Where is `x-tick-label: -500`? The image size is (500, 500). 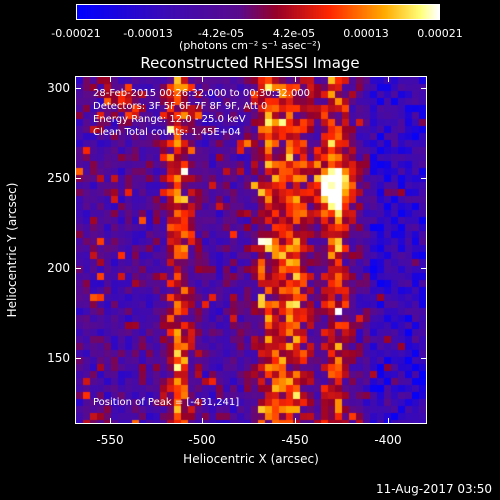 x-tick-label: -500 is located at coordinates (202, 440).